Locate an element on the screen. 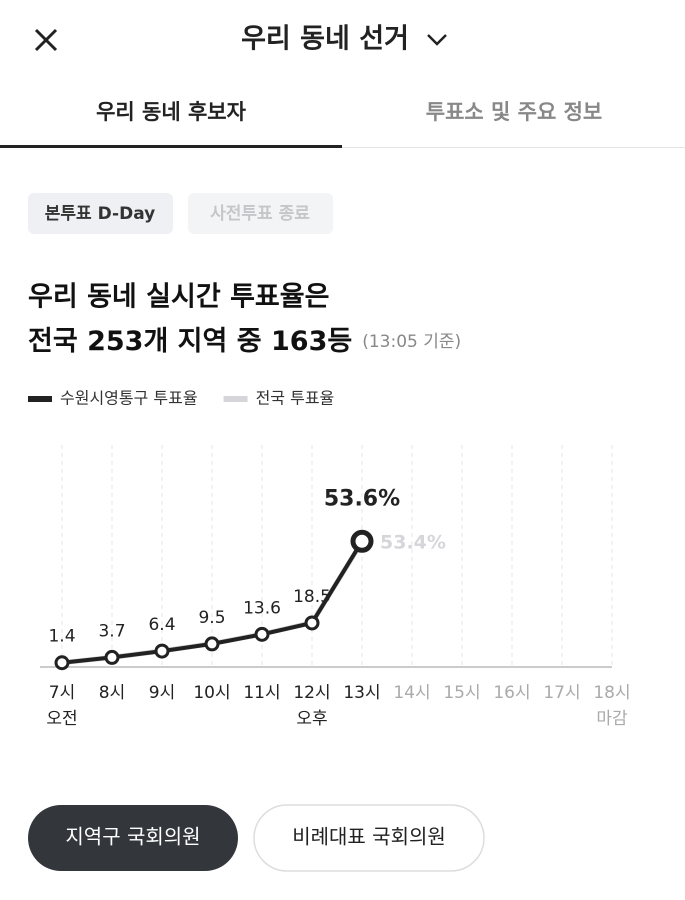  page-title: 우리 동네 선거 is located at coordinates (325, 39).